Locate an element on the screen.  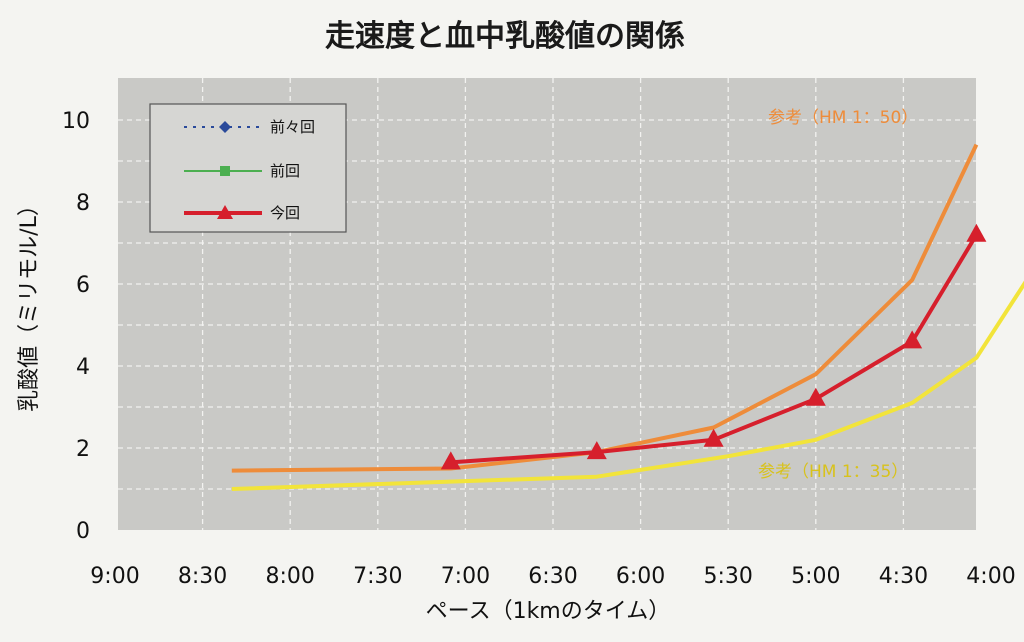
chart-title: 走速度と血中乳酸値の関係 is located at coordinates (505, 36).